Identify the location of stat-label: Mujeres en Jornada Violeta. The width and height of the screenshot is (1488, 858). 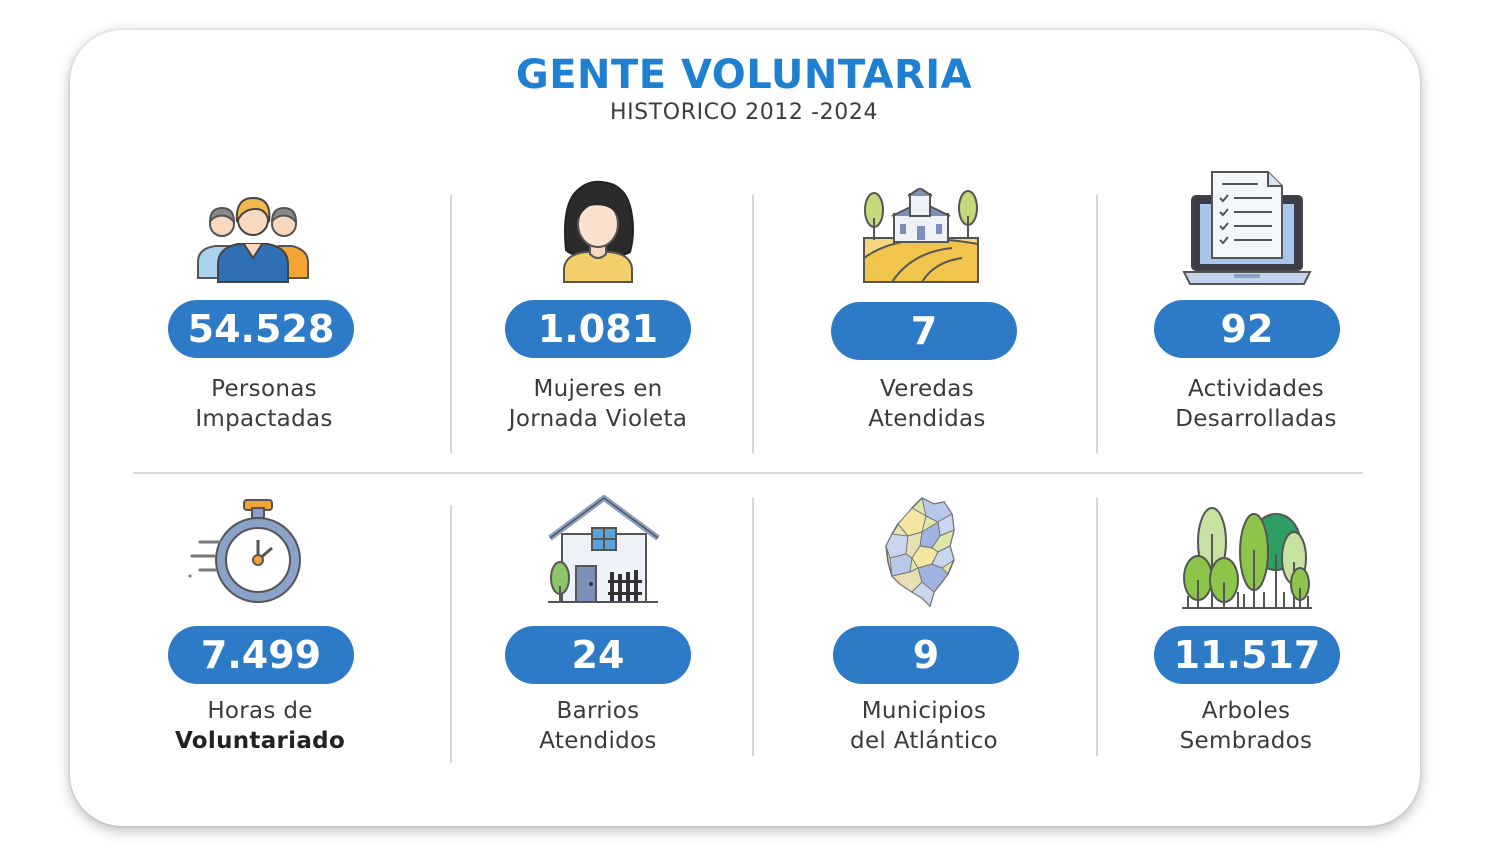
(598, 404).